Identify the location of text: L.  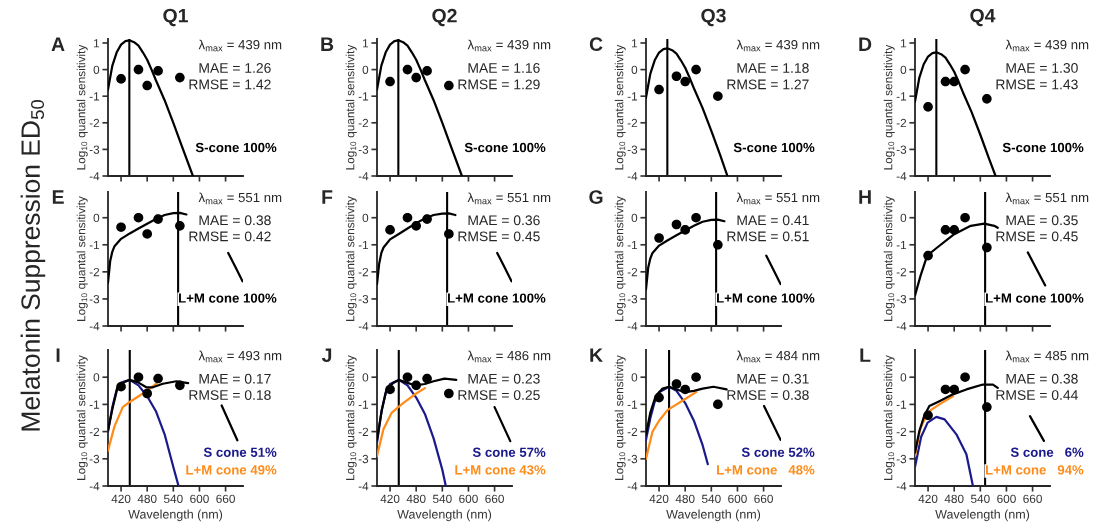
(865, 355).